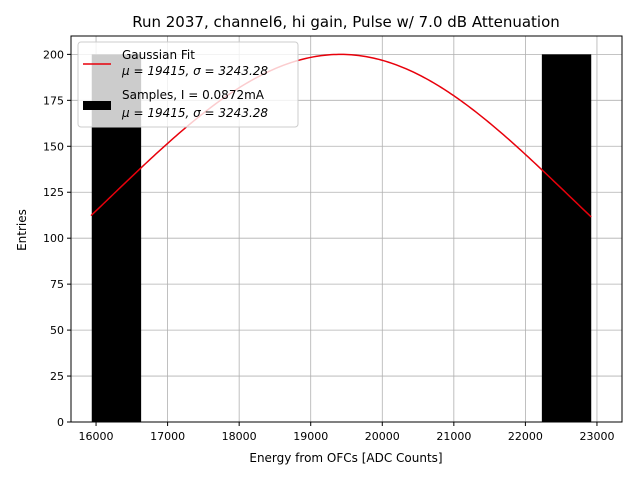 This screenshot has height=480, width=640. Describe the element at coordinates (310, 436) in the screenshot. I see `x-tick-label: 19000` at that location.